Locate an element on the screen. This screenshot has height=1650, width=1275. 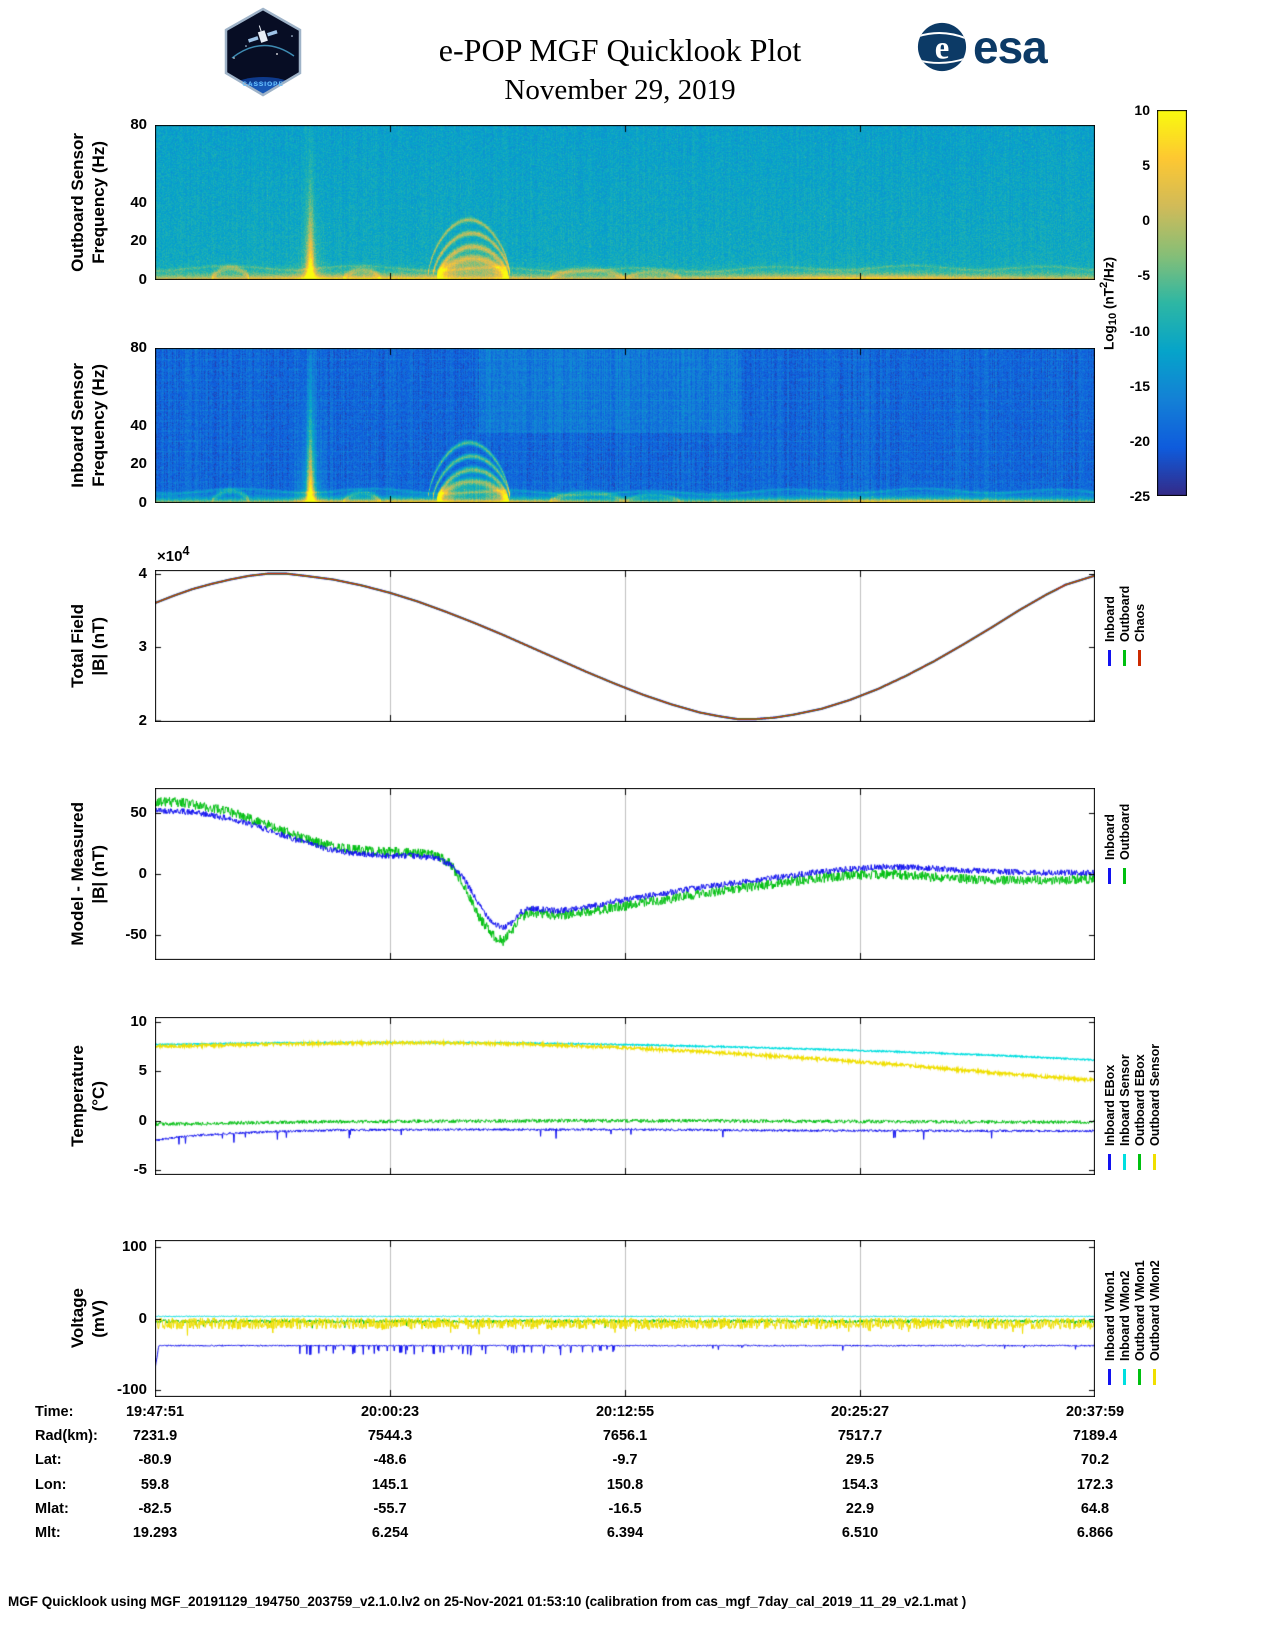
legend-entry: Chaos is located at coordinates (1140, 619).